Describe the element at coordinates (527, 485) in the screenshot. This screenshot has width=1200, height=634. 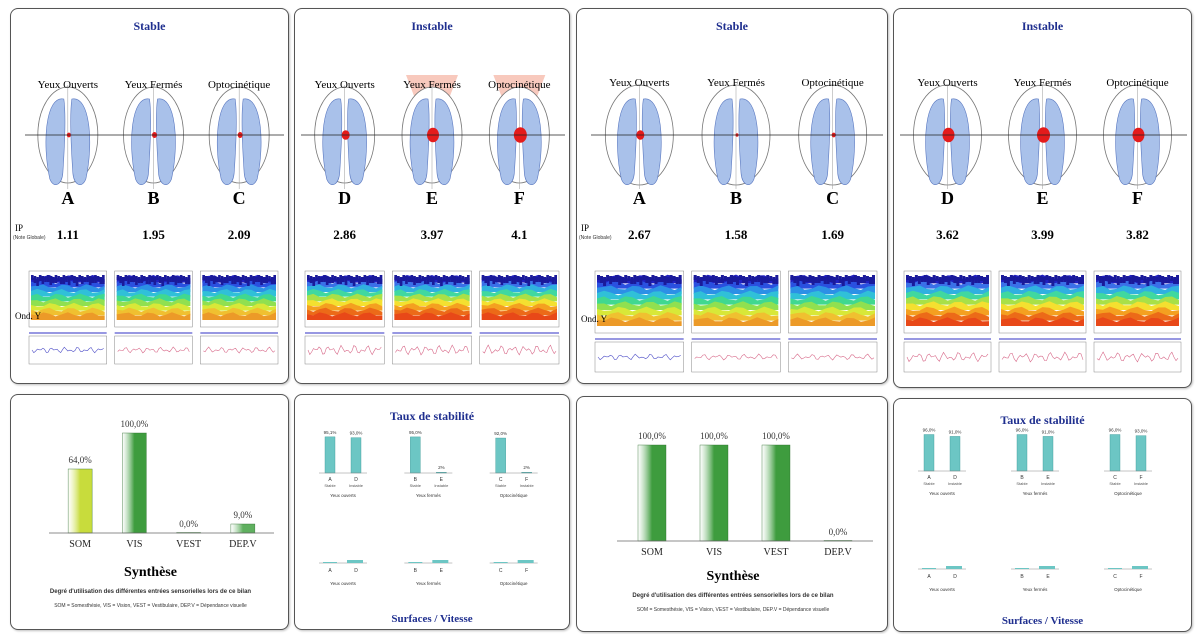
I see `stability-bar-col: Instable` at that location.